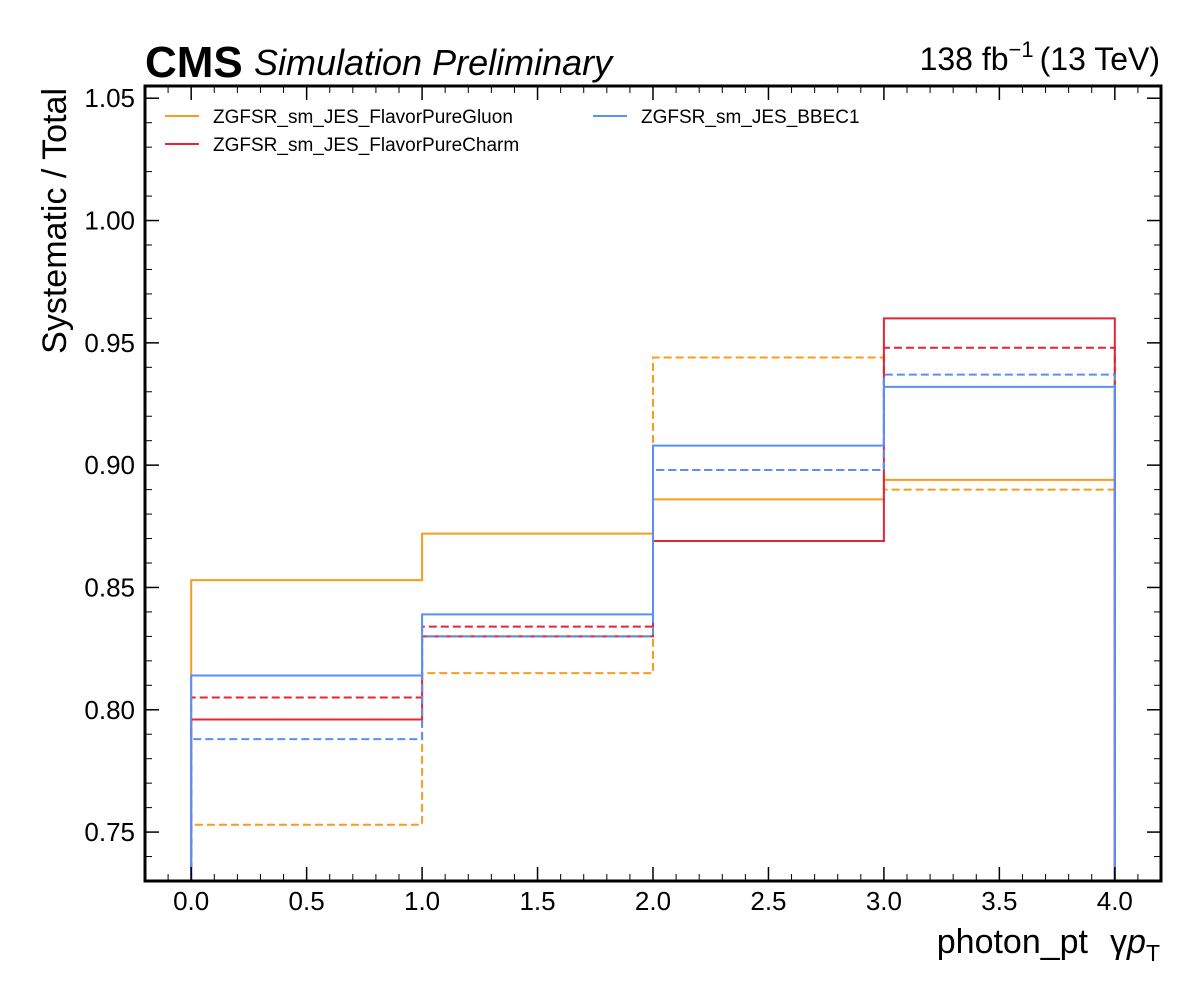 This screenshot has height=1000, width=1200. I want to click on x-tick-label: 3.0, so click(884, 901).